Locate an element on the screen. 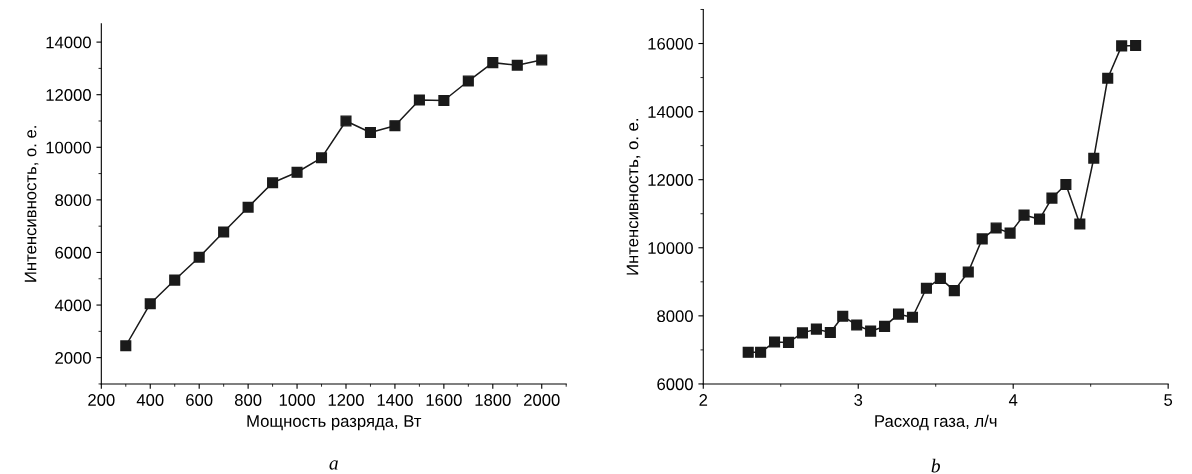 This screenshot has width=1192, height=474. x-tick-label: 2 is located at coordinates (703, 400).